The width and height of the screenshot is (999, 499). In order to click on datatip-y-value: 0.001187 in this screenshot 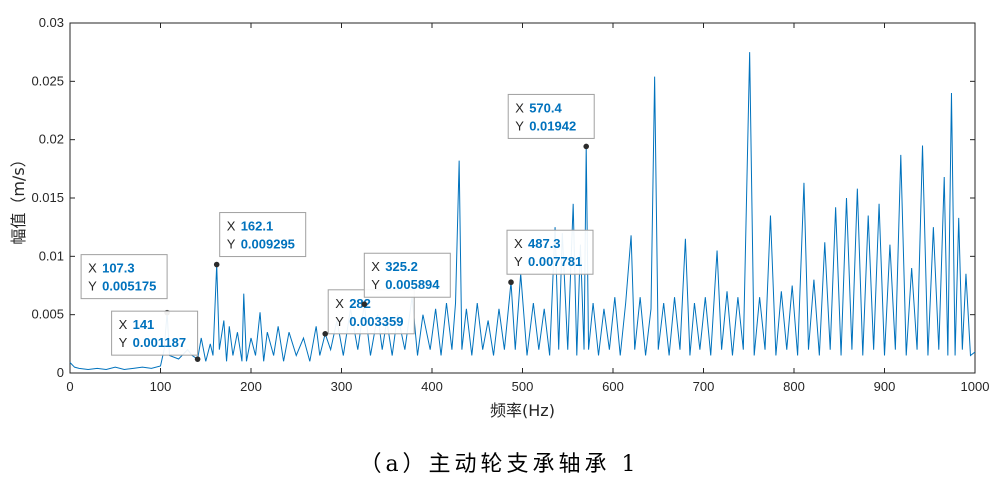, I will do `click(160, 342)`.